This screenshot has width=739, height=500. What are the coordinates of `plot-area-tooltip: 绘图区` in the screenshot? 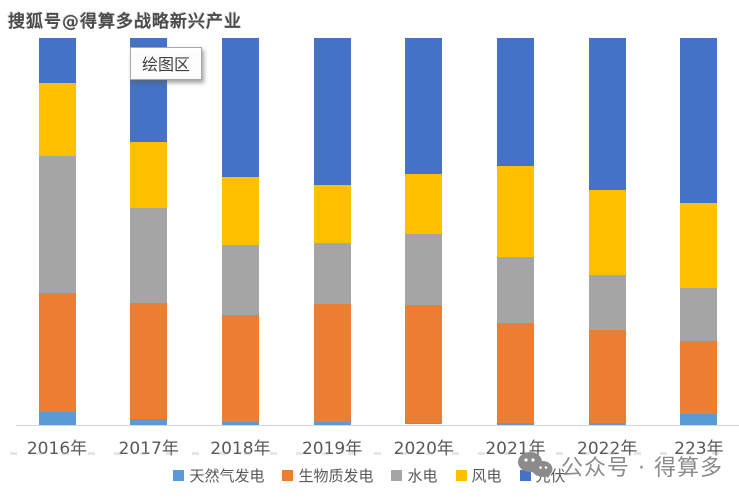 It's located at (166, 63).